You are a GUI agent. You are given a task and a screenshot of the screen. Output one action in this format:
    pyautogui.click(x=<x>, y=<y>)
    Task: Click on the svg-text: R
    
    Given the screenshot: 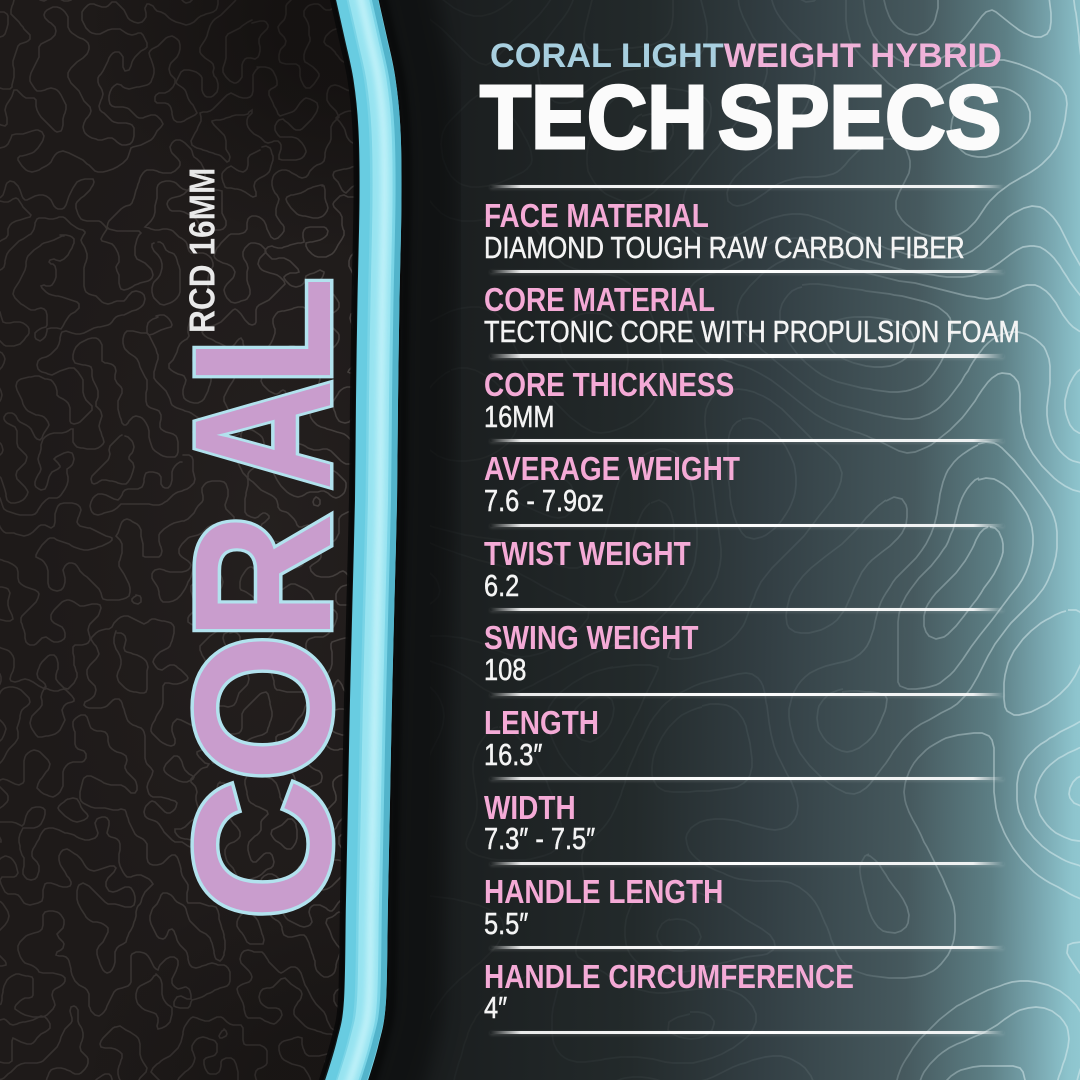 What is the action you would take?
    pyautogui.click(x=262, y=577)
    